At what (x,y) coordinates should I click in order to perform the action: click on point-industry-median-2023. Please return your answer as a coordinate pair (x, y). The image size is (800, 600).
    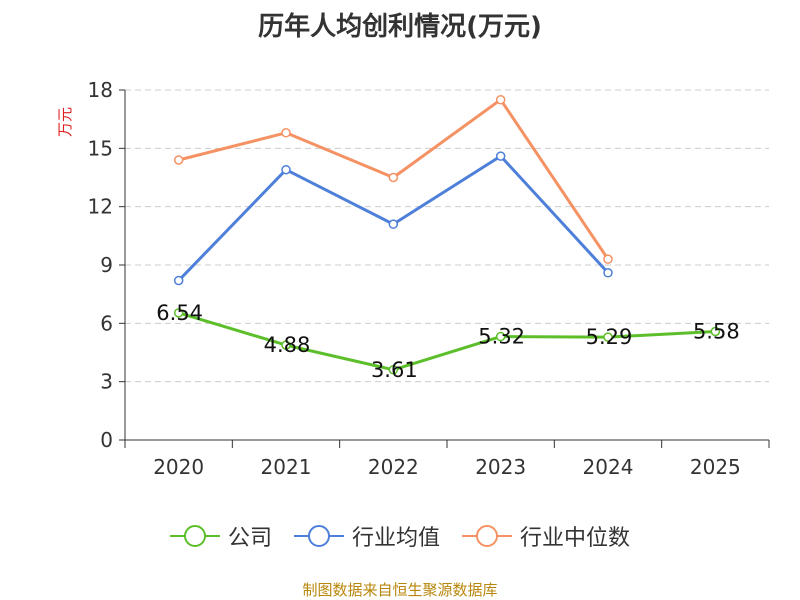
    Looking at the image, I should click on (500, 99).